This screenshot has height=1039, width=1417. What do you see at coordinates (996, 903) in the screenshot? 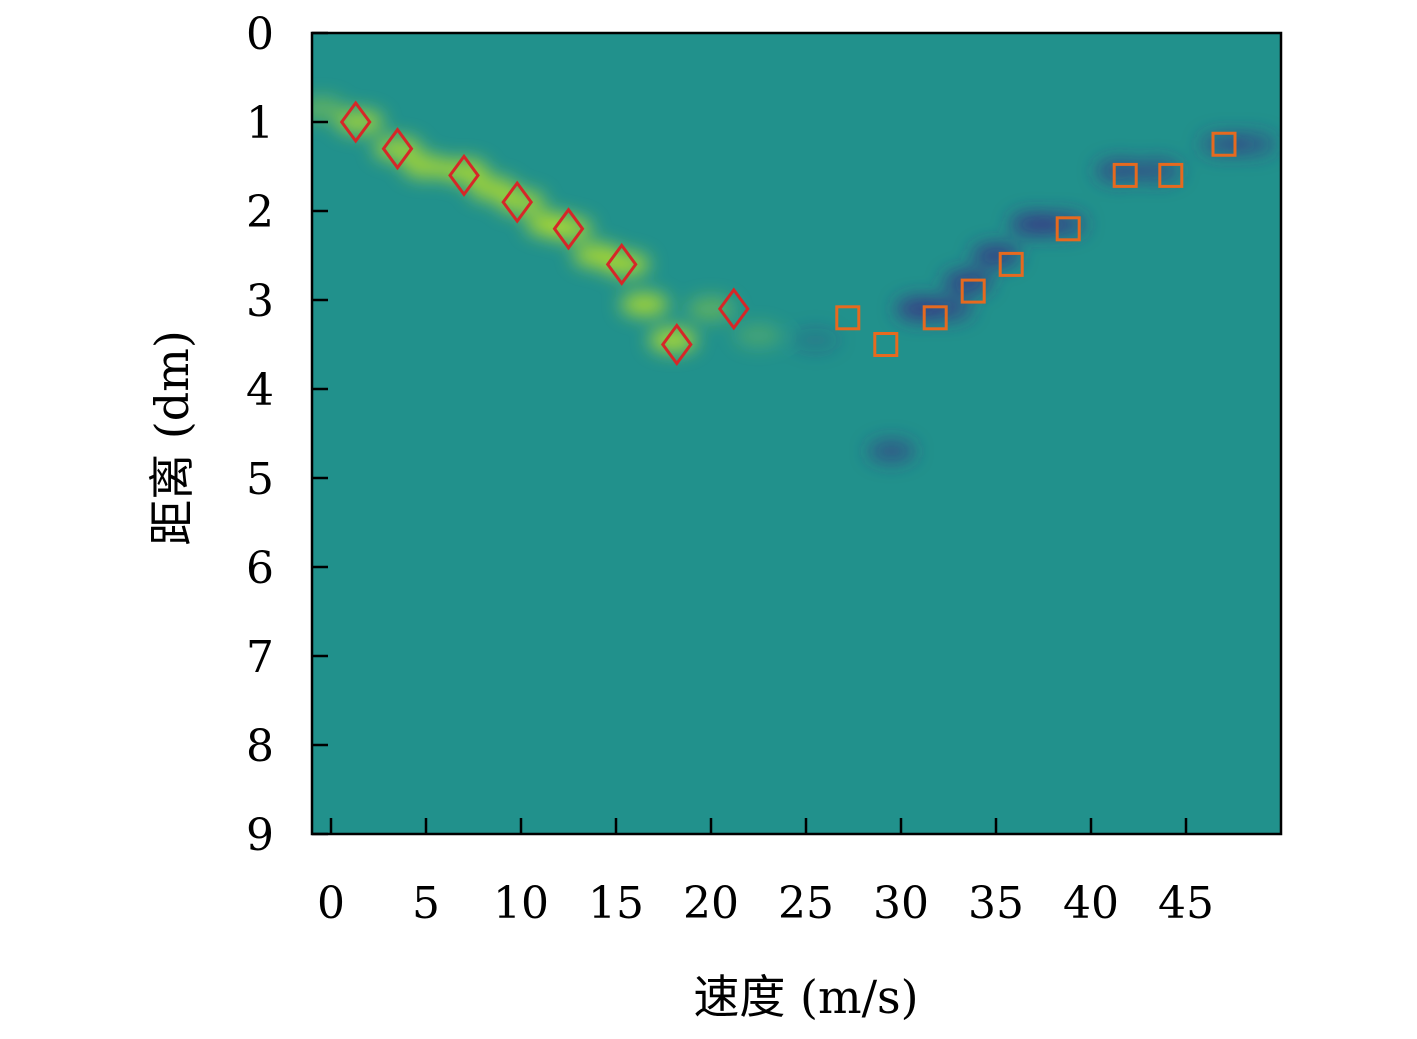
I see `x-tick-label: 35` at bounding box center [996, 903].